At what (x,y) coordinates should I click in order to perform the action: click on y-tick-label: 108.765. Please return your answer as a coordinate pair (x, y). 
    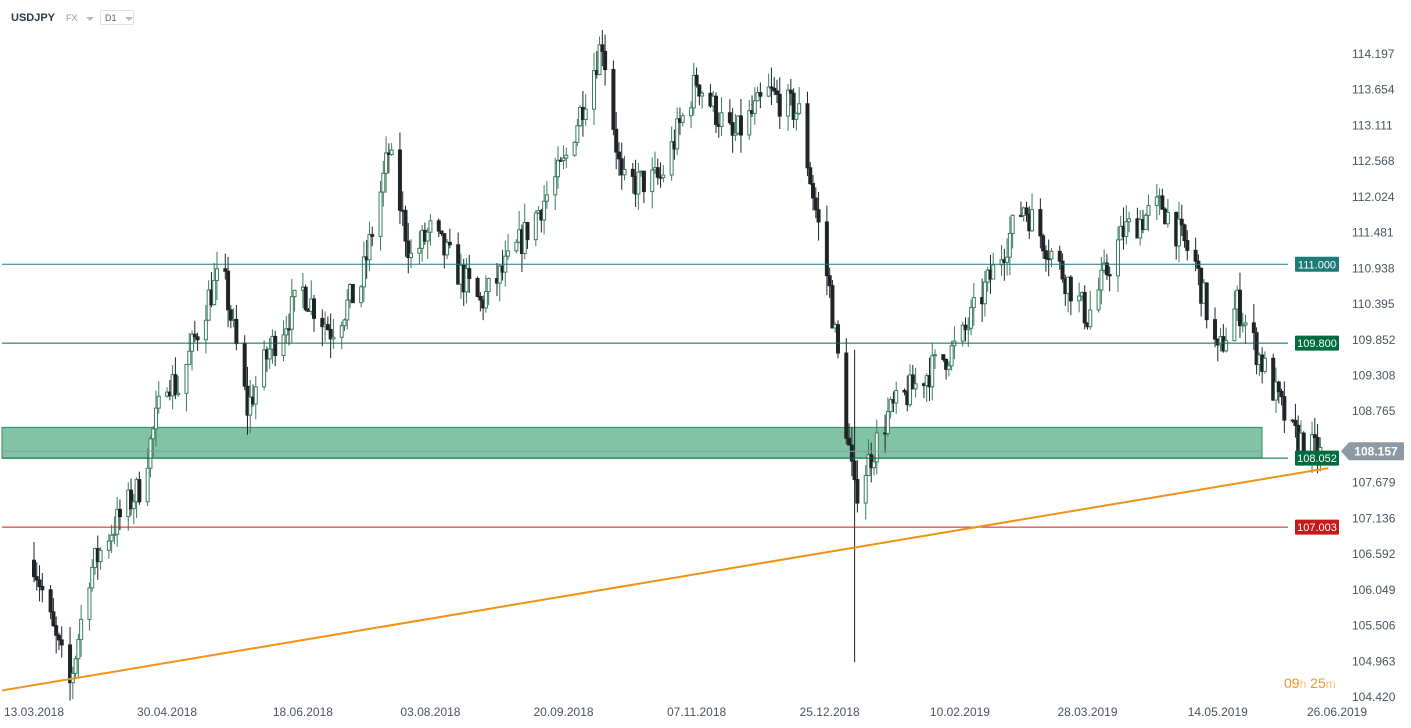
    Looking at the image, I should click on (1374, 411).